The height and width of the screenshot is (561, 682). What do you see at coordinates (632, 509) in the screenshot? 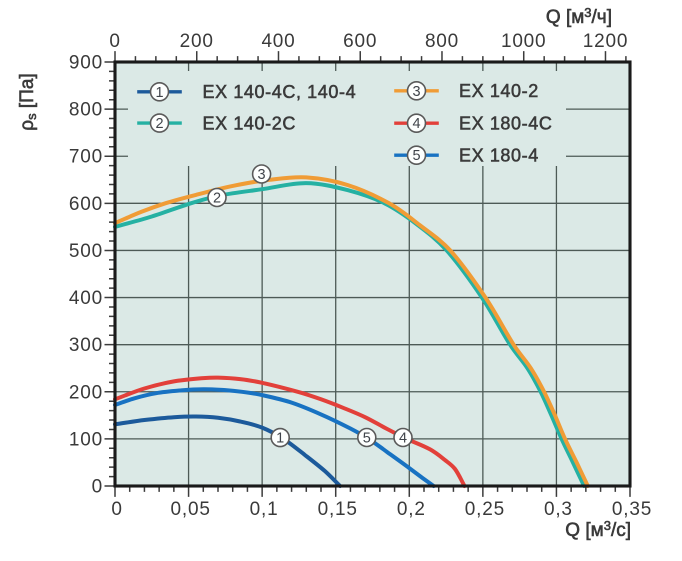
I see `svg-text: 0,35` at bounding box center [632, 509].